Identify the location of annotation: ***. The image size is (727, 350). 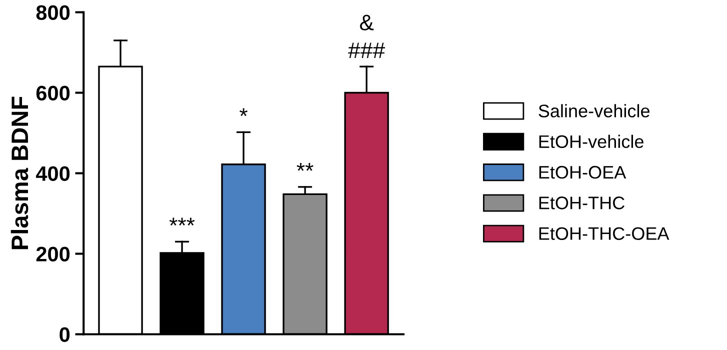
(182, 222).